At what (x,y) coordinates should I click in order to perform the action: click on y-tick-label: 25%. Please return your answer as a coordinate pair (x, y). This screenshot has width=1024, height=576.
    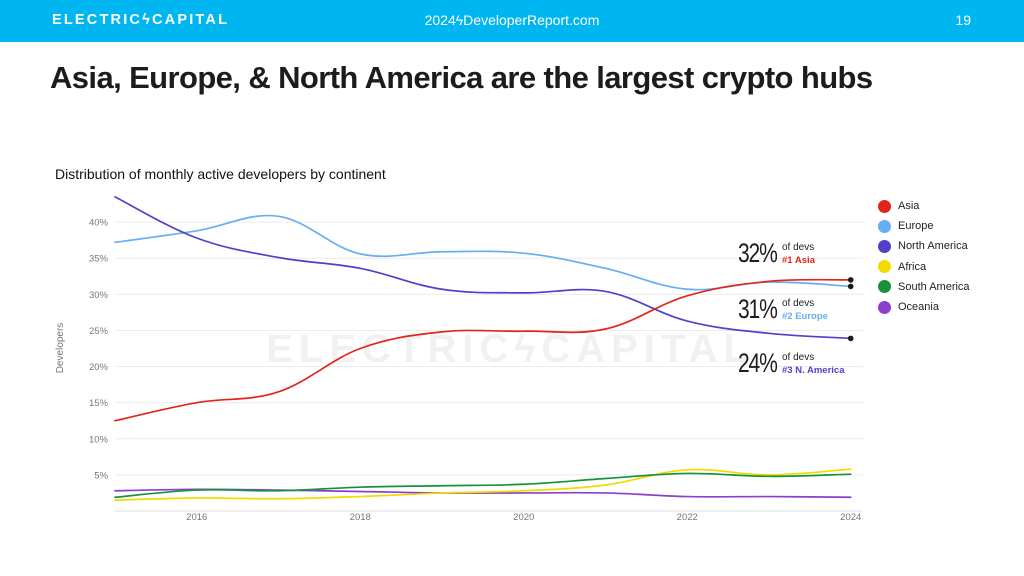
    Looking at the image, I should click on (99, 331).